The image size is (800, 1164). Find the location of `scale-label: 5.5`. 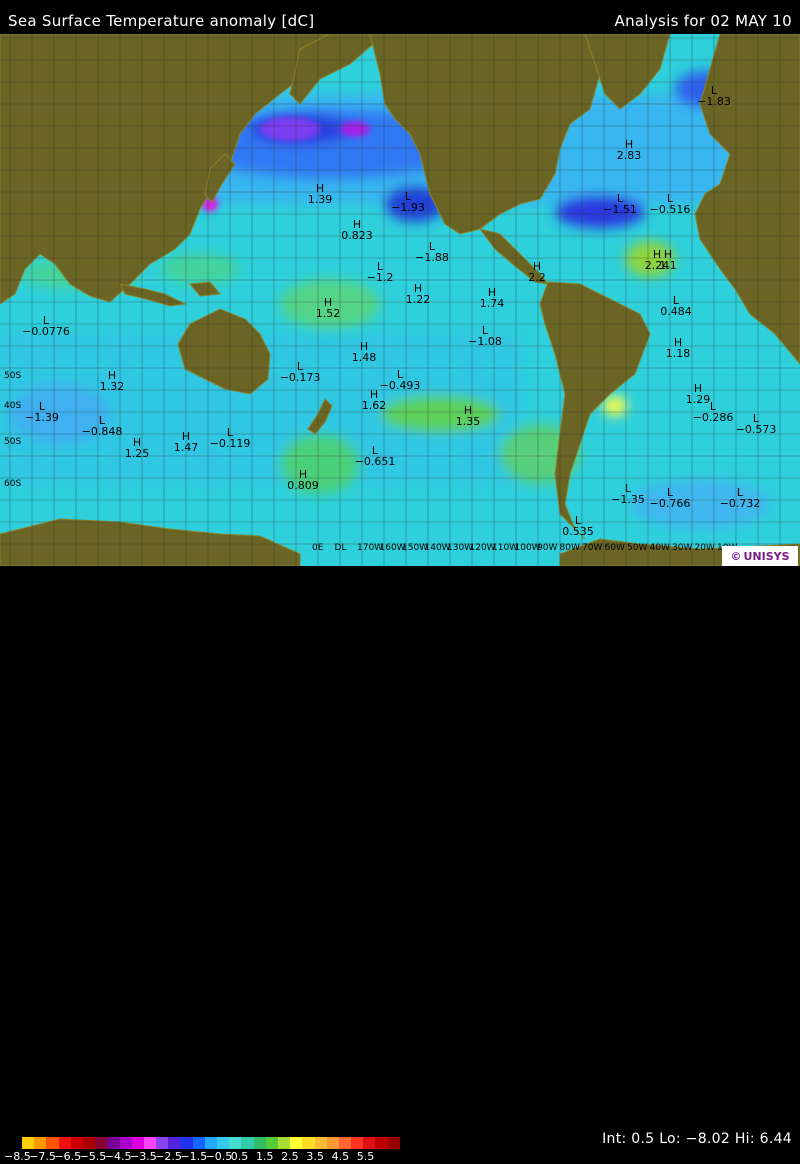

scale-label: 5.5 is located at coordinates (365, 1156).